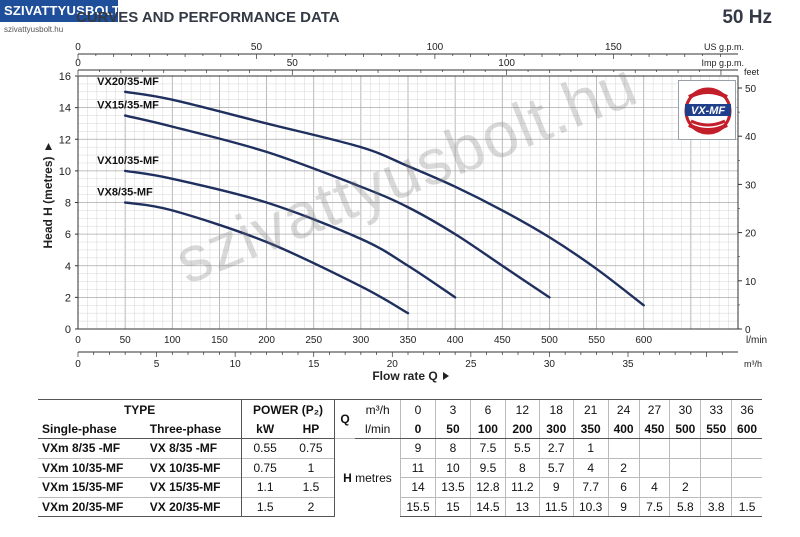  What do you see at coordinates (487, 487) in the screenshot?
I see `head-value: 12.8` at bounding box center [487, 487].